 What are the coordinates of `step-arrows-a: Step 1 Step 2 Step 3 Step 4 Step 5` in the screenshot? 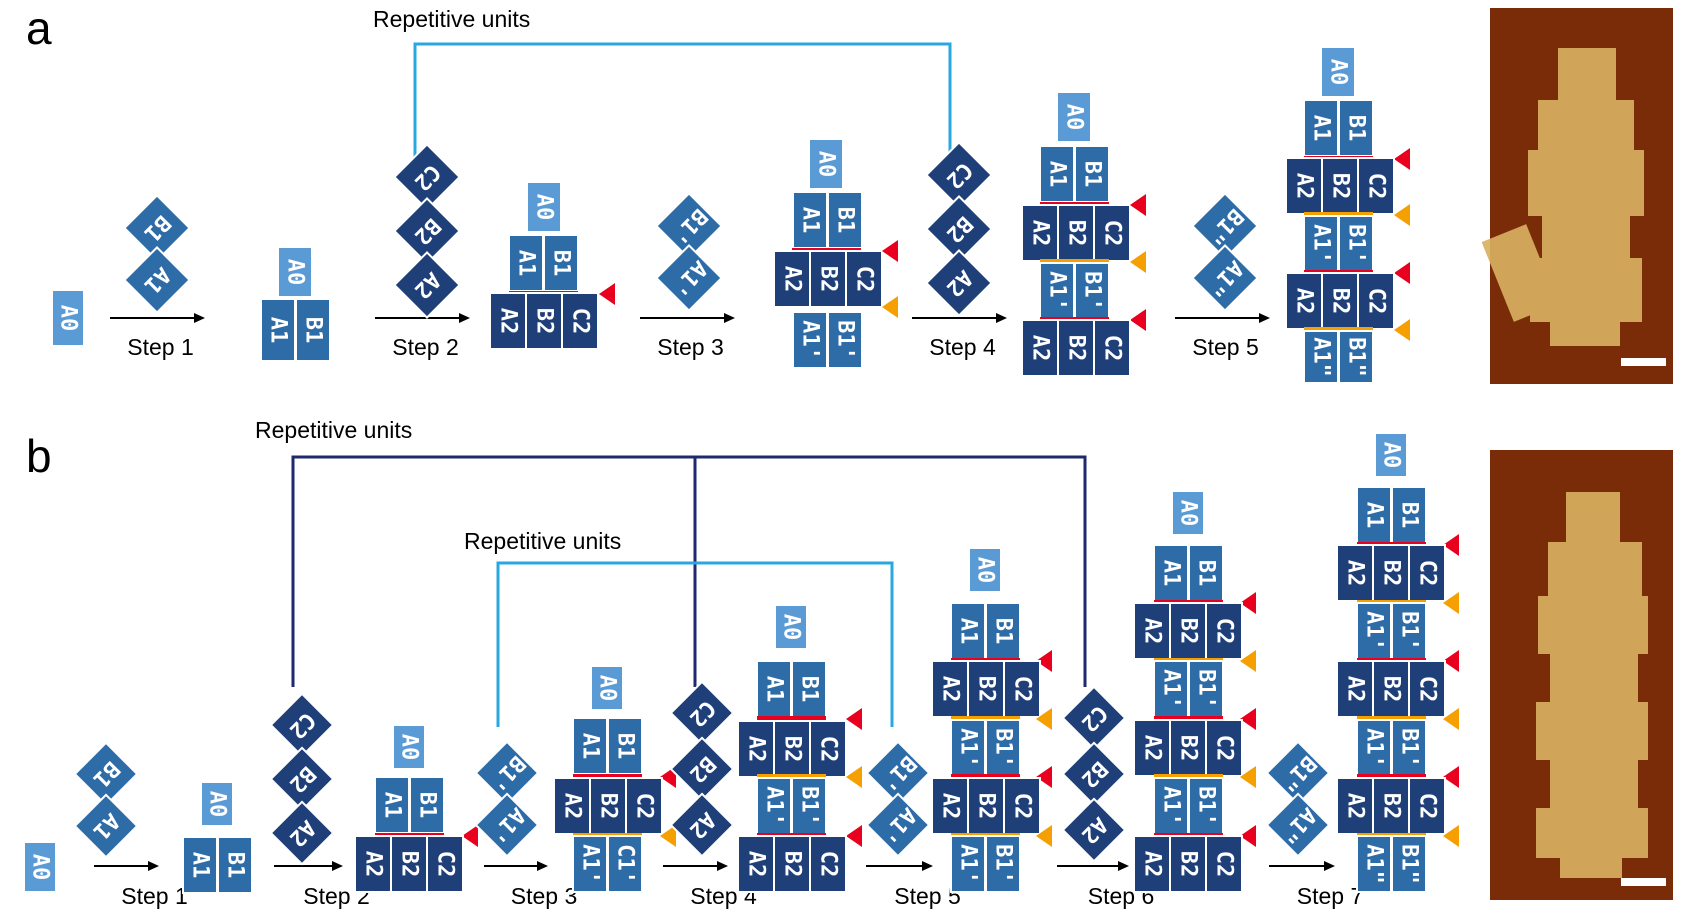 It's located at (690, 336).